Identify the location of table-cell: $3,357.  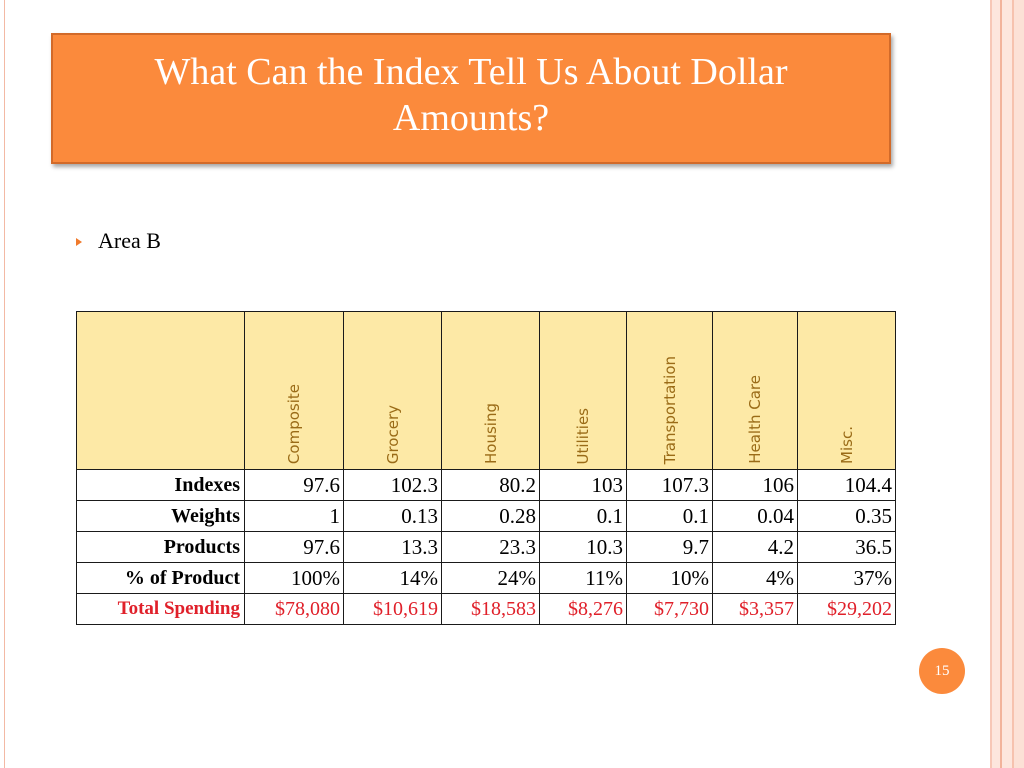
(755, 609).